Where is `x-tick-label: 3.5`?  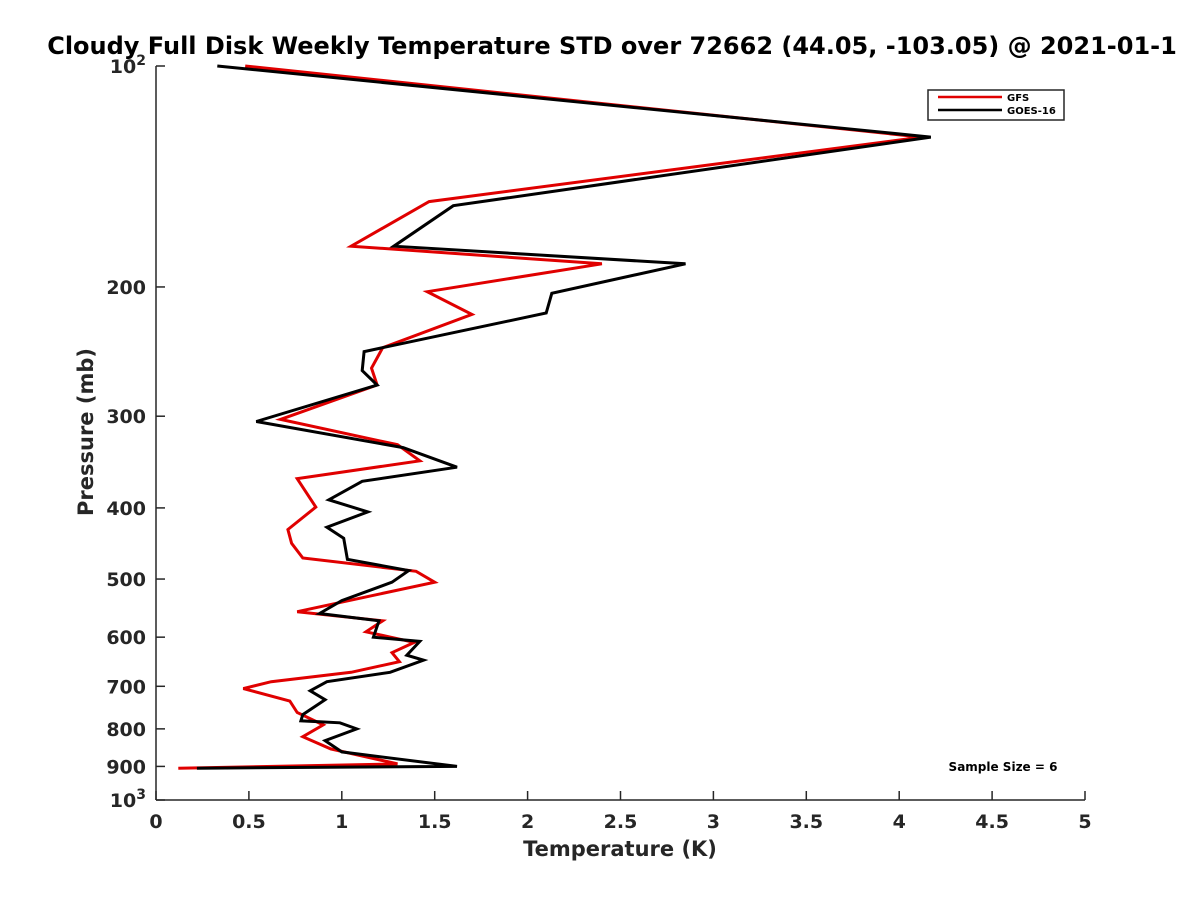
x-tick-label: 3.5 is located at coordinates (806, 822).